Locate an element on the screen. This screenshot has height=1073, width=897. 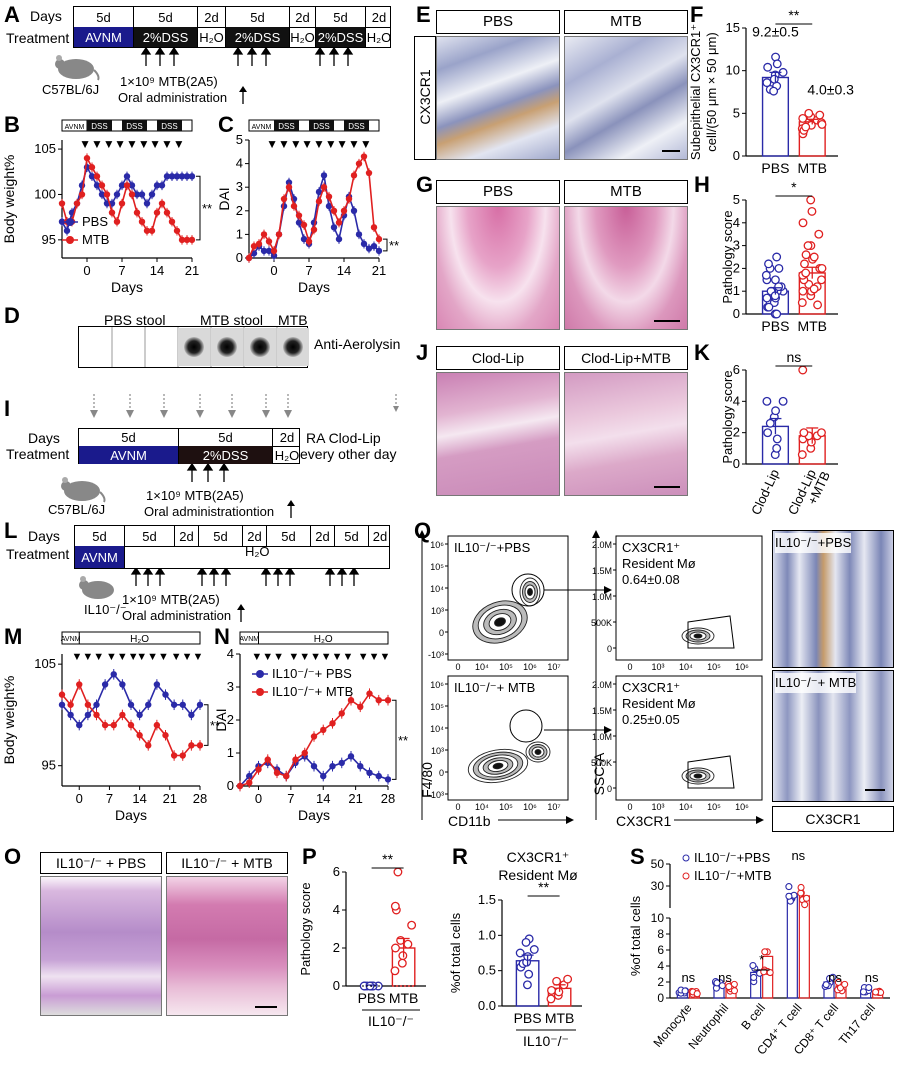
y-tick-label: 500K is located at coordinates (601, 623).